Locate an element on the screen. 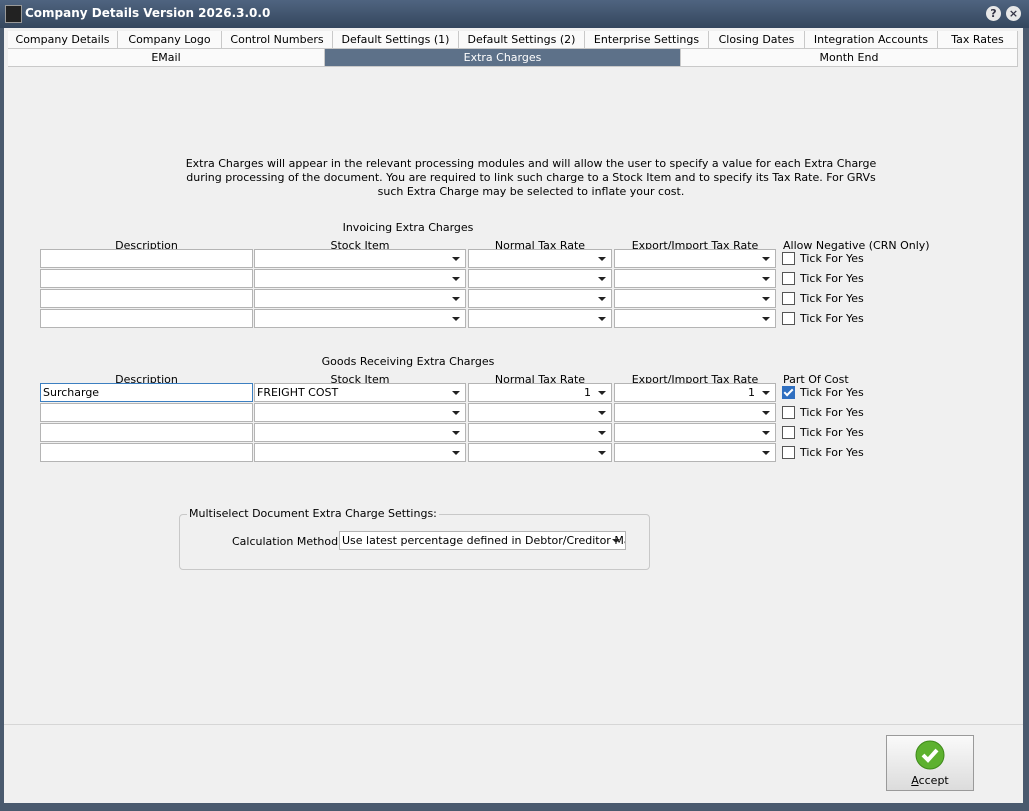 The width and height of the screenshot is (1029, 811). section-title: Goods Receiving Extra Charges is located at coordinates (408, 361).